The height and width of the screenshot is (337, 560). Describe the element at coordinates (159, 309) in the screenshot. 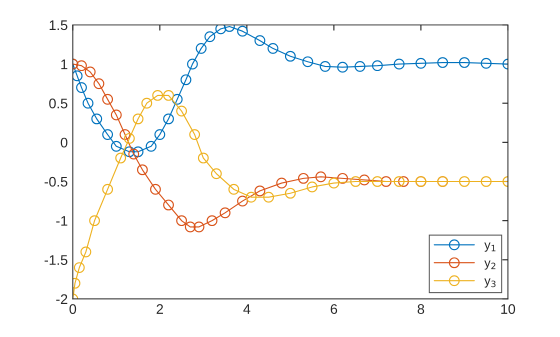

I see `x-tick-label: 2` at that location.